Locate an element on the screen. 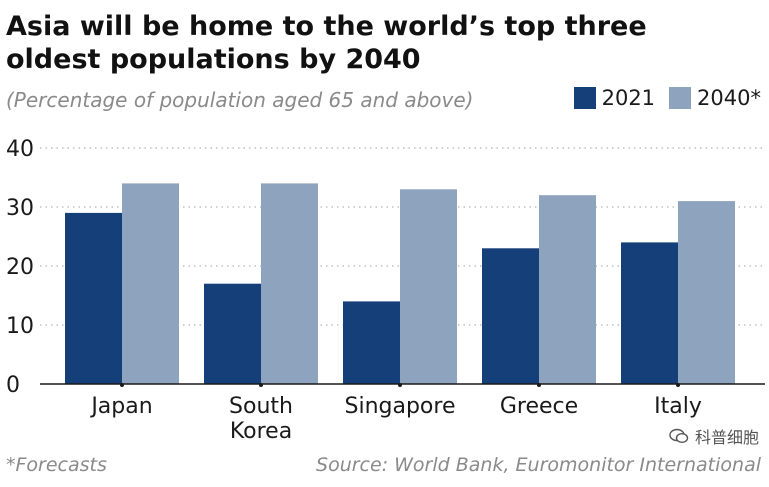 Image resolution: width=769 pixels, height=487 pixels. legend-swatch-2040 is located at coordinates (680, 98).